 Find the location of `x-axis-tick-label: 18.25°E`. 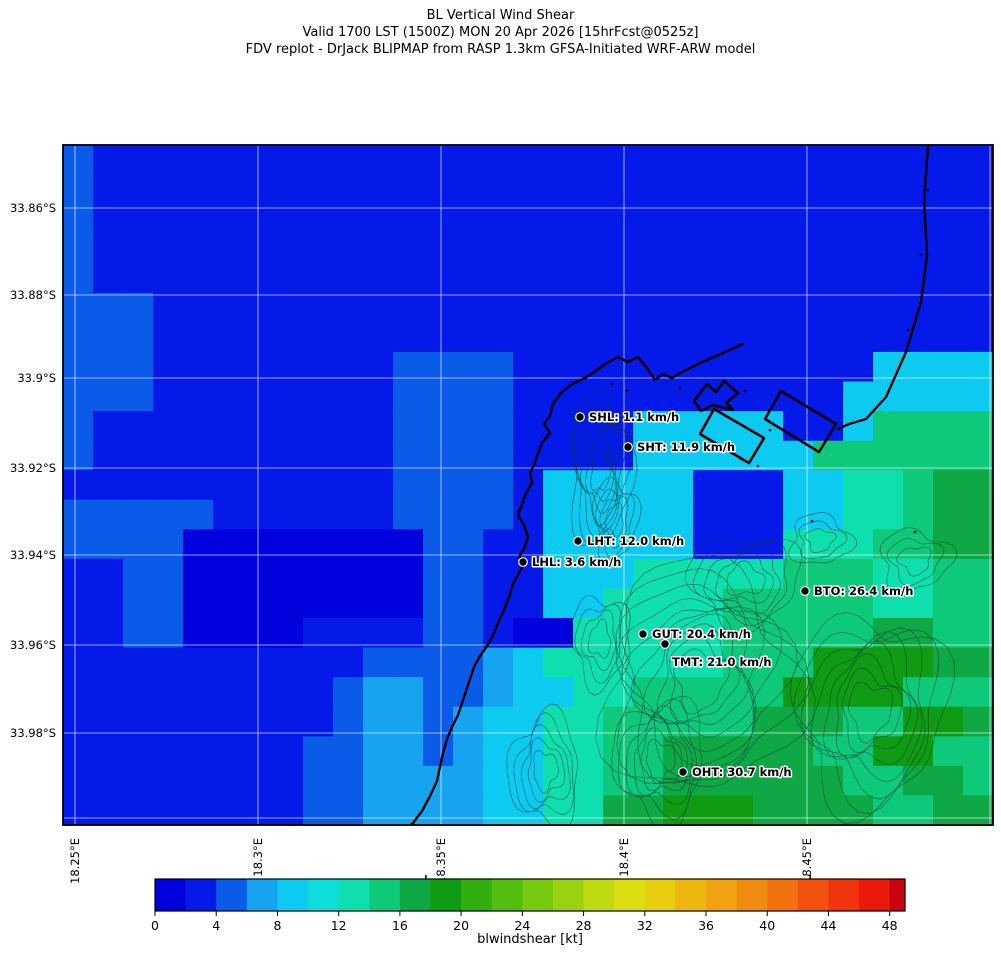

x-axis-tick-label: 18.25°E is located at coordinates (75, 861).